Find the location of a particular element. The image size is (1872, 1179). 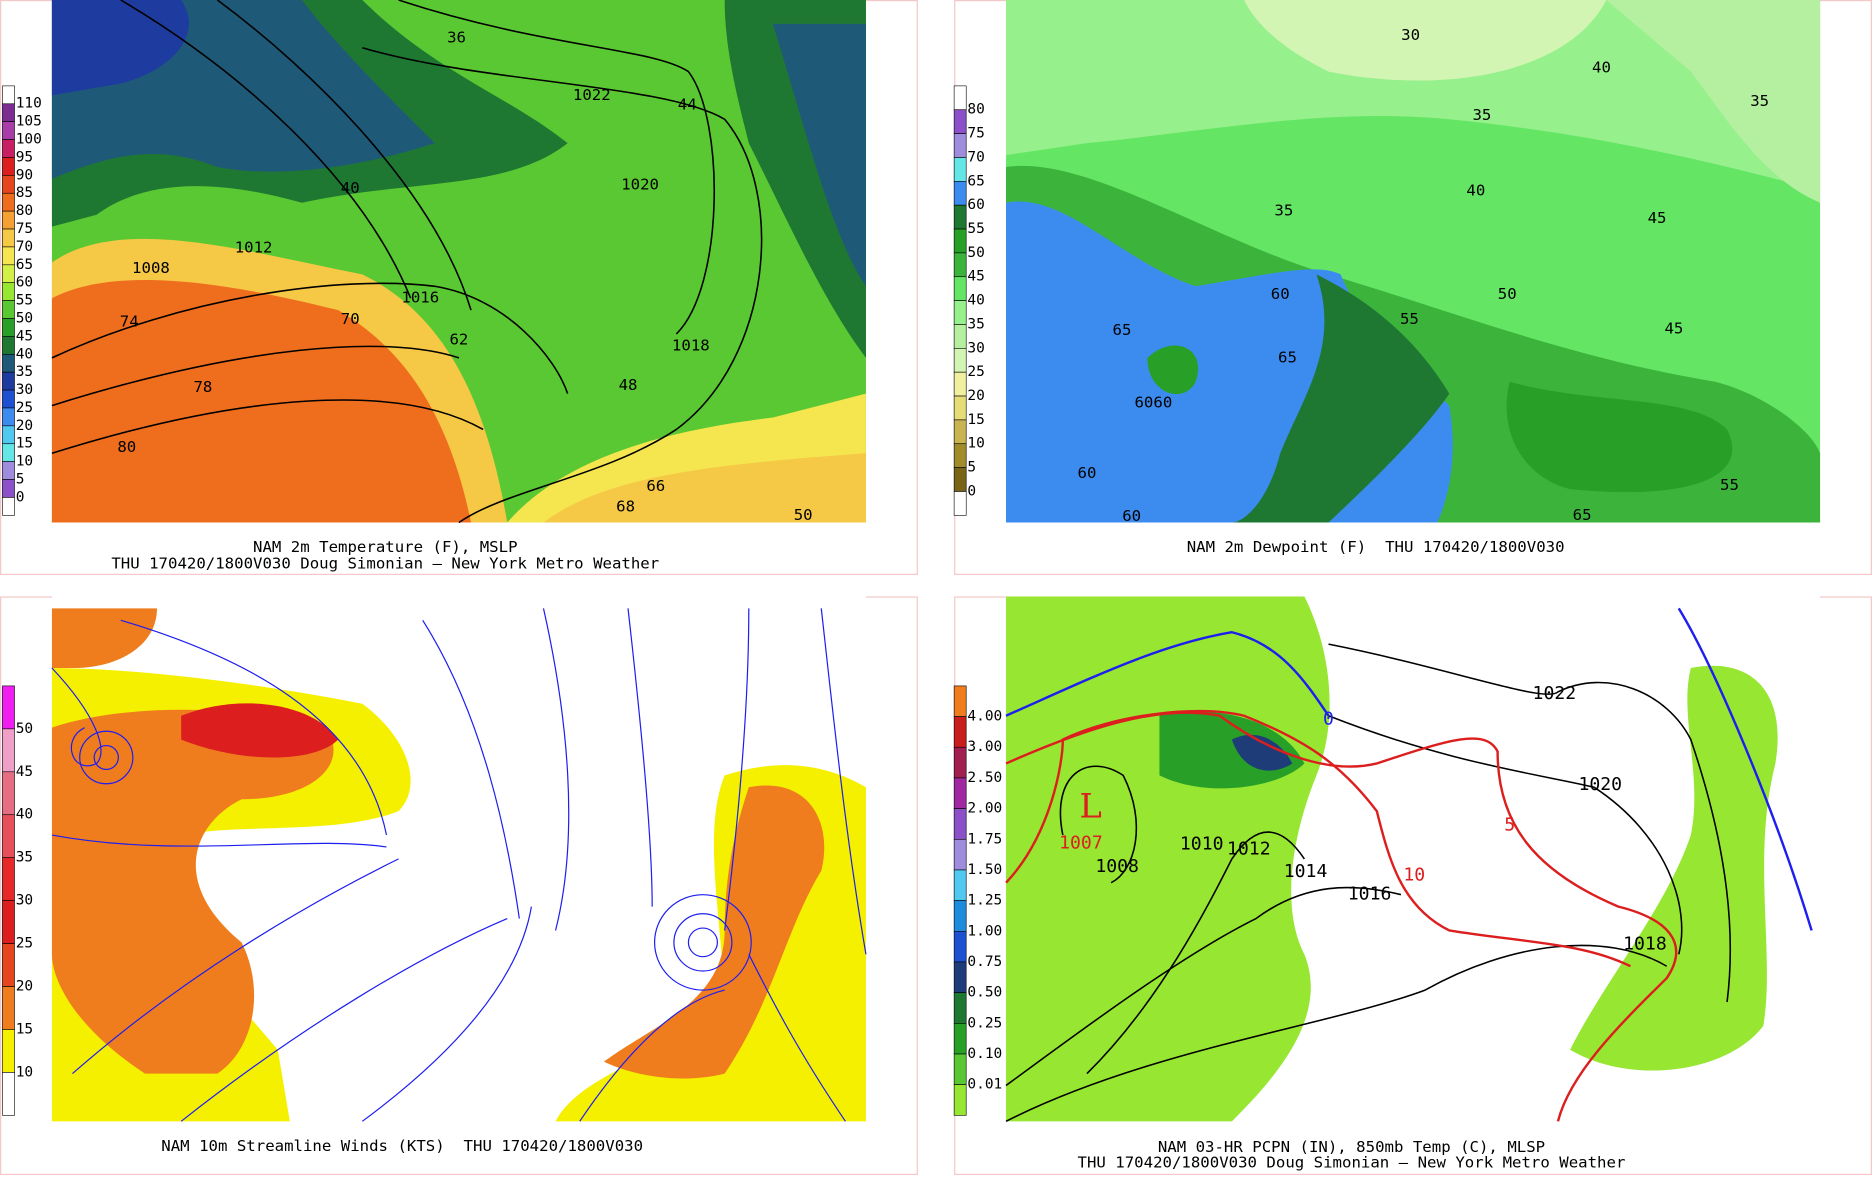

colorbar-label: 105 is located at coordinates (29, 122).